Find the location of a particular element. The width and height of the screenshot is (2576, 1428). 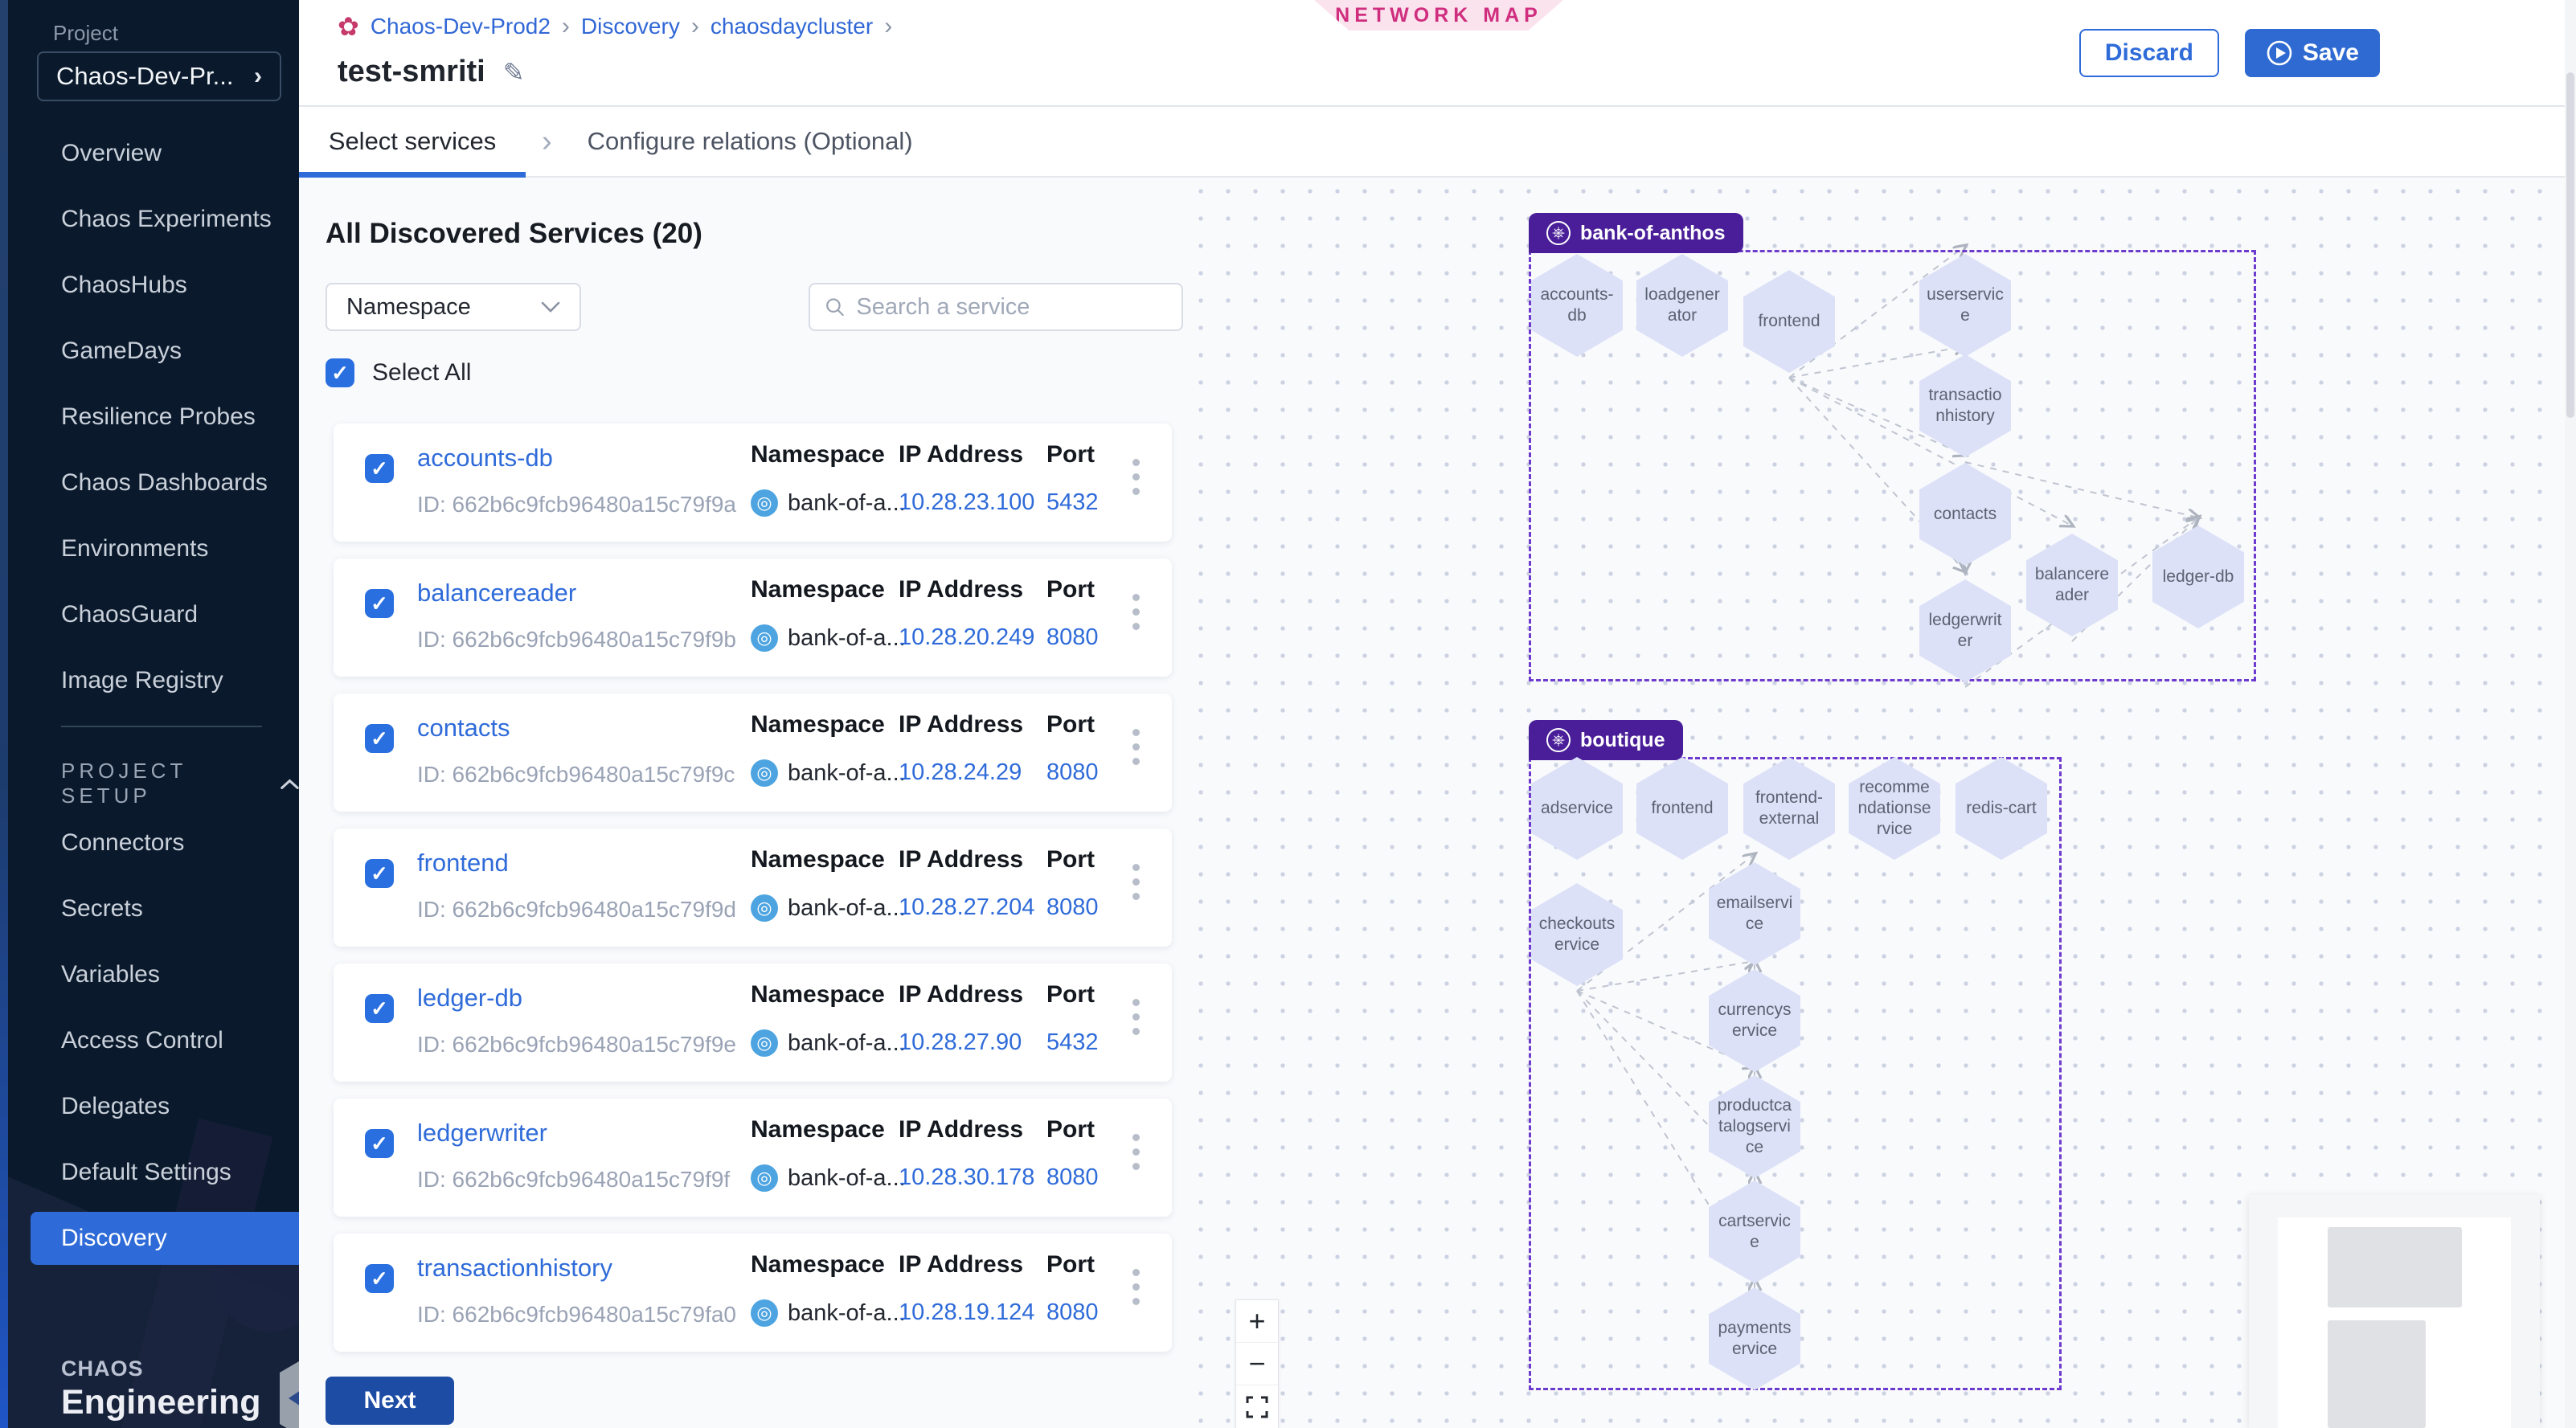

sidebar-item-chaosguard: ChaosGuard is located at coordinates (153, 615).